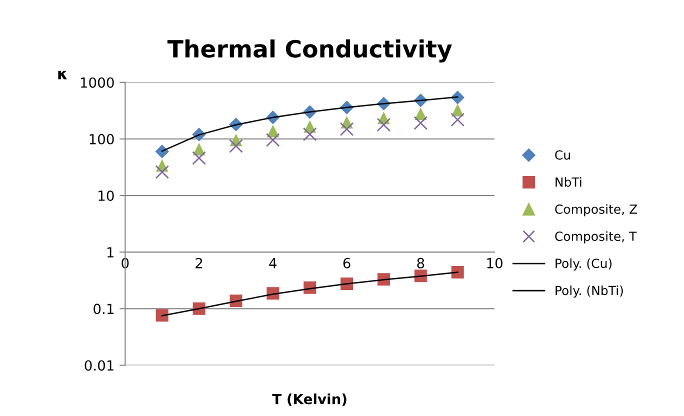  What do you see at coordinates (62, 75) in the screenshot?
I see `y-axis-title: κ` at bounding box center [62, 75].